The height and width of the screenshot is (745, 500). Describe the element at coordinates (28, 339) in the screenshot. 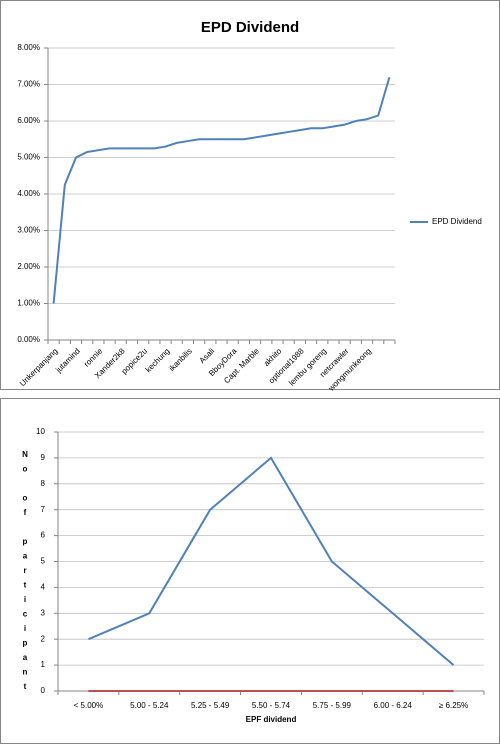

I see `y-tick-label: 0.00%` at that location.